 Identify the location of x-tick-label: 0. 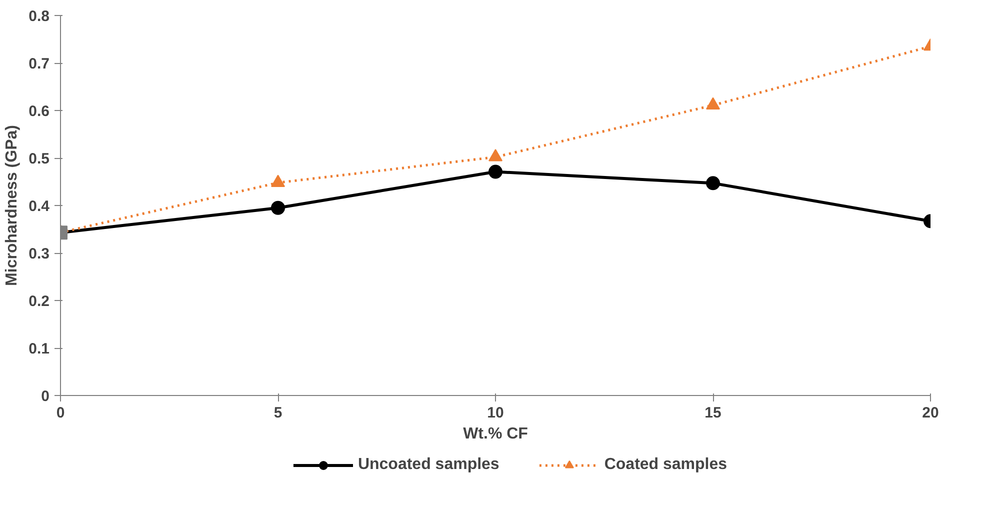
(60, 413).